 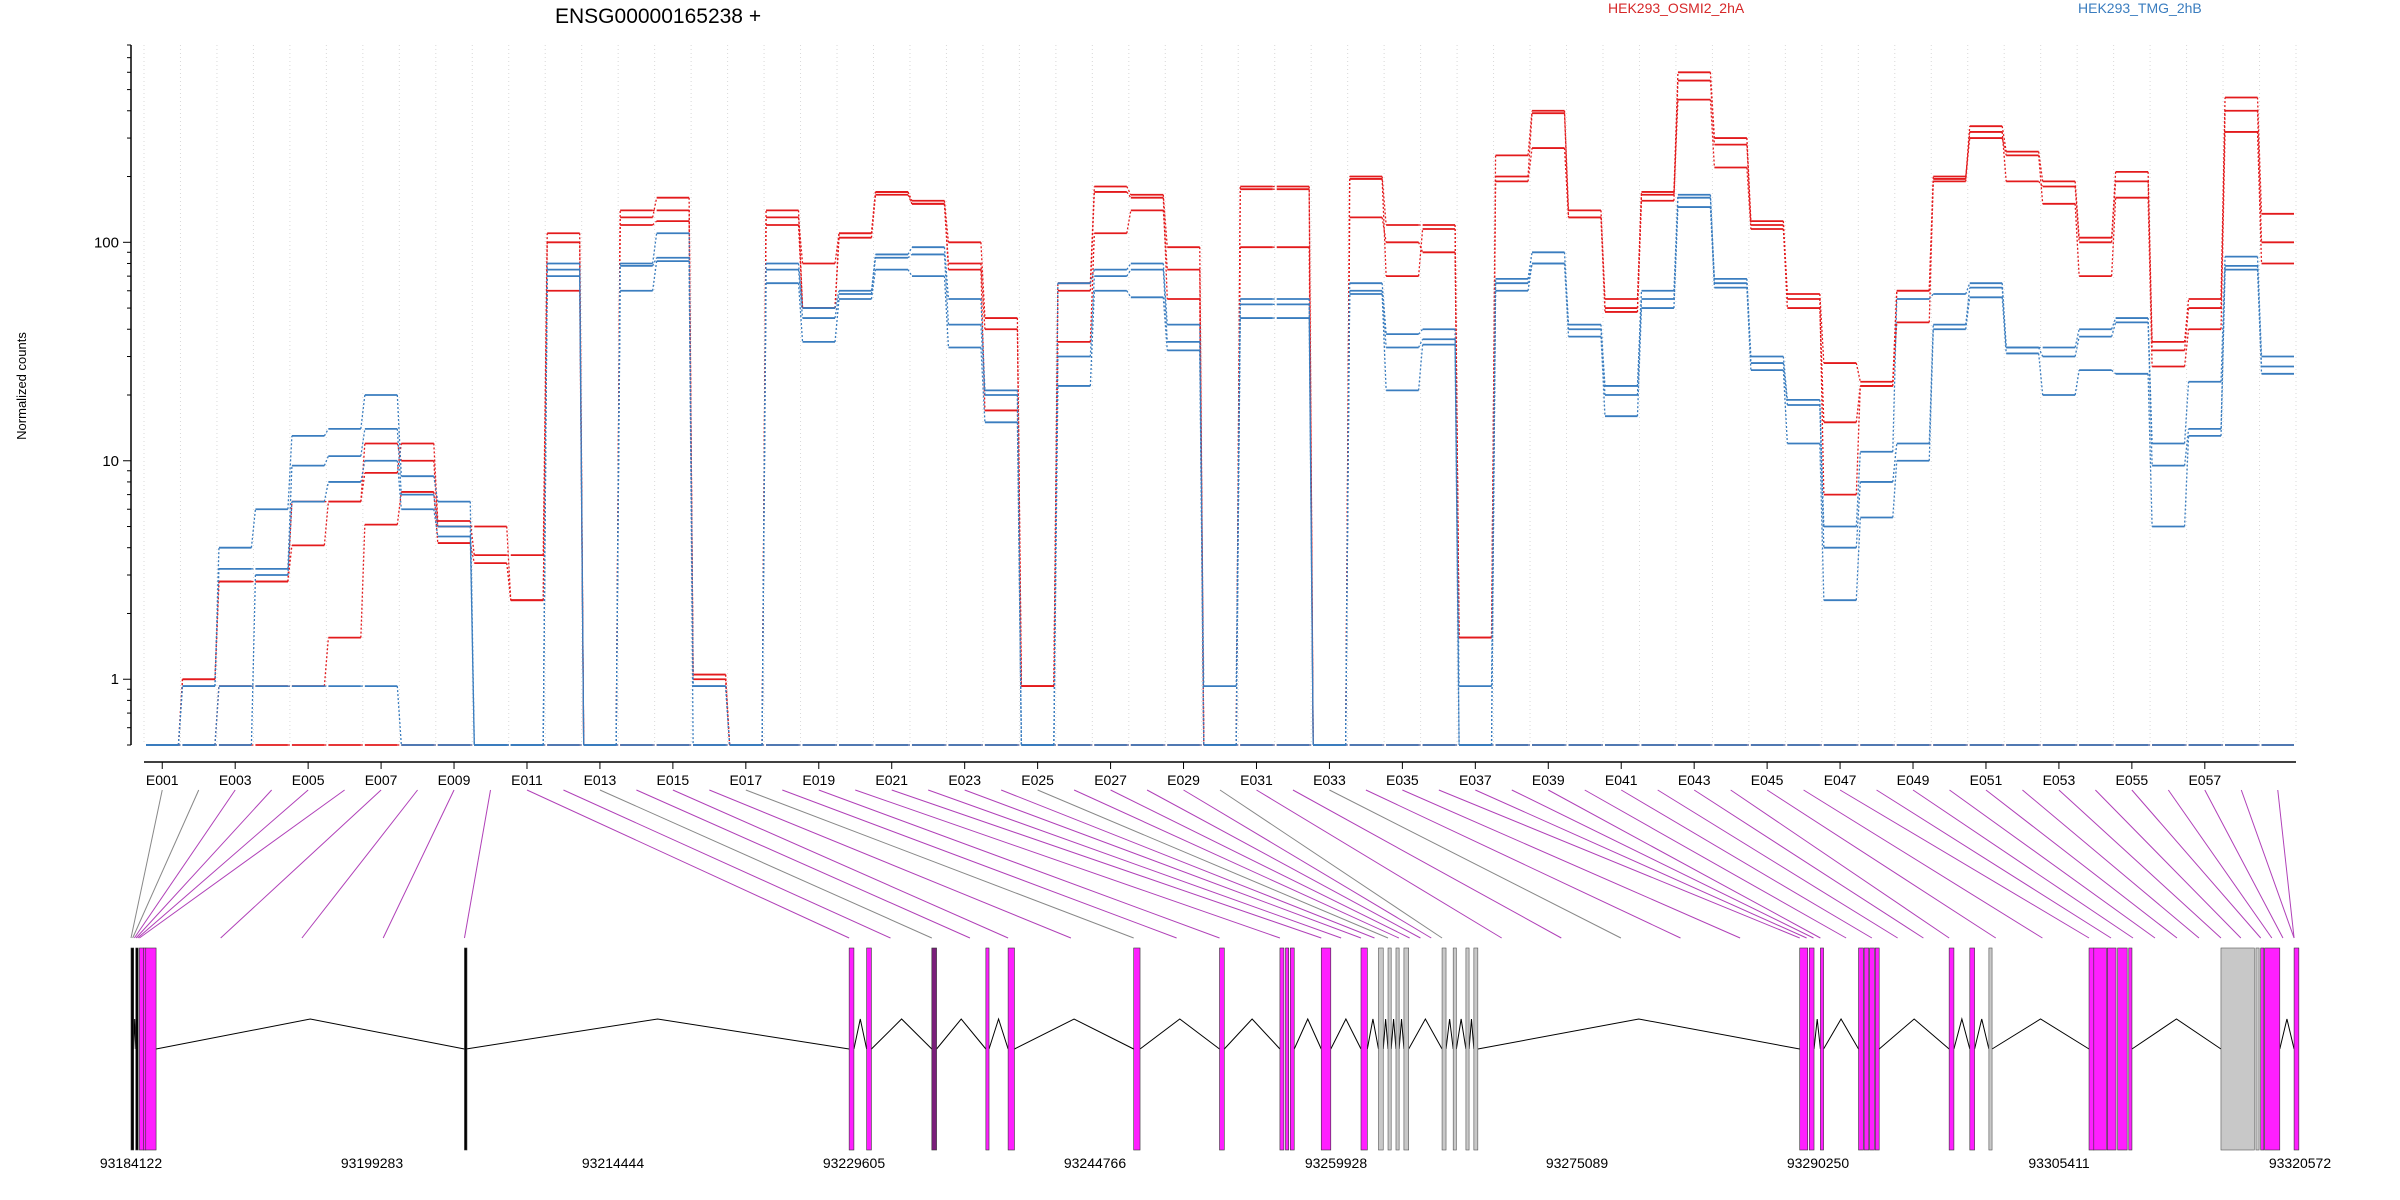 I want to click on x-tick-label: E039, so click(x=1548, y=780).